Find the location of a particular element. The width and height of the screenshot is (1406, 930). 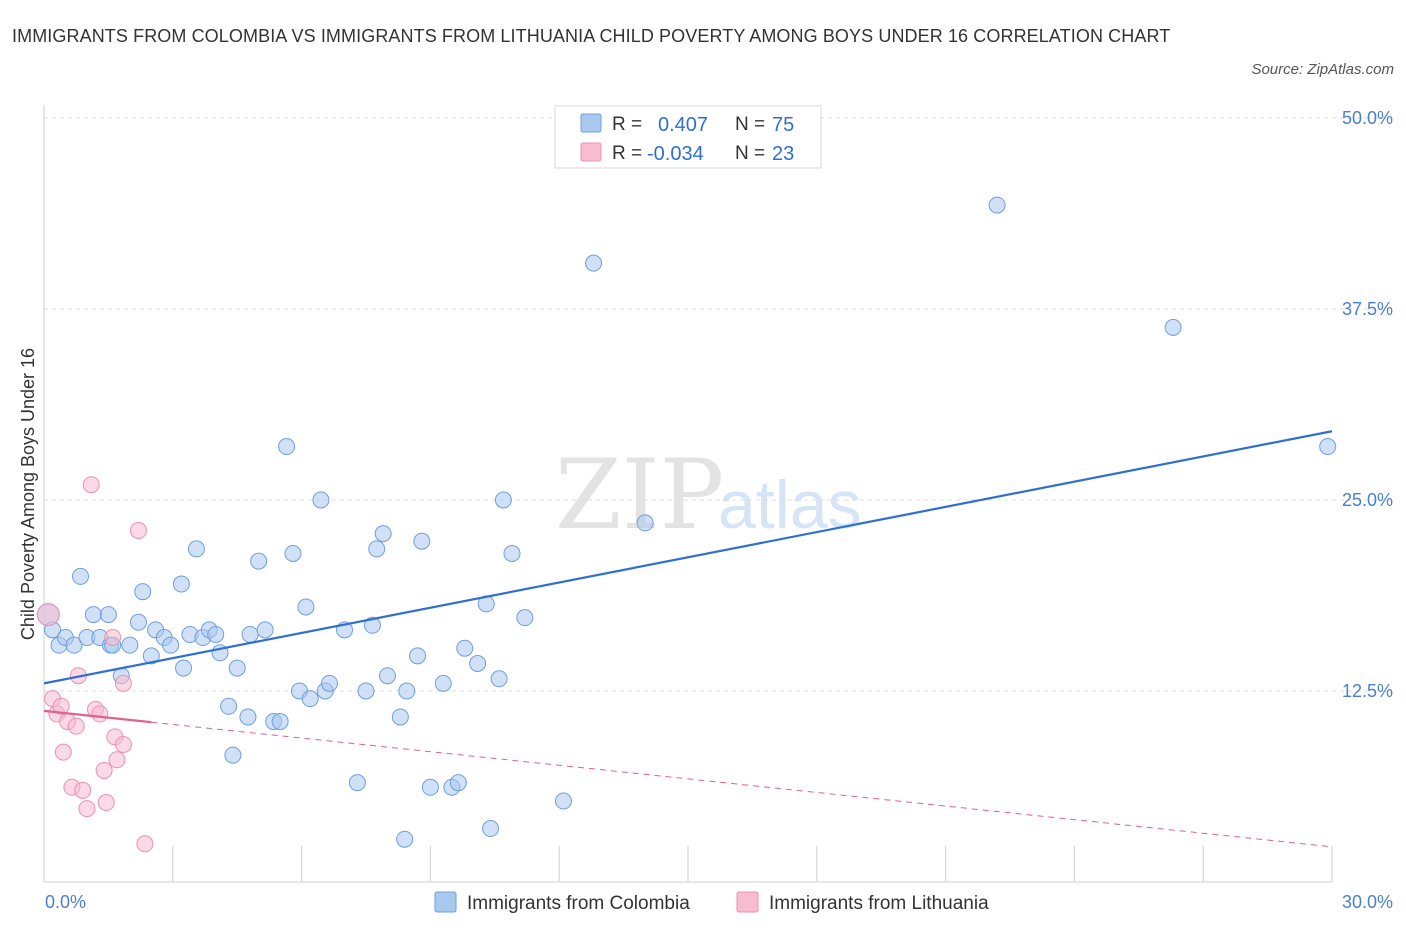

legend-n-label-lithuania: N = is located at coordinates (750, 153).